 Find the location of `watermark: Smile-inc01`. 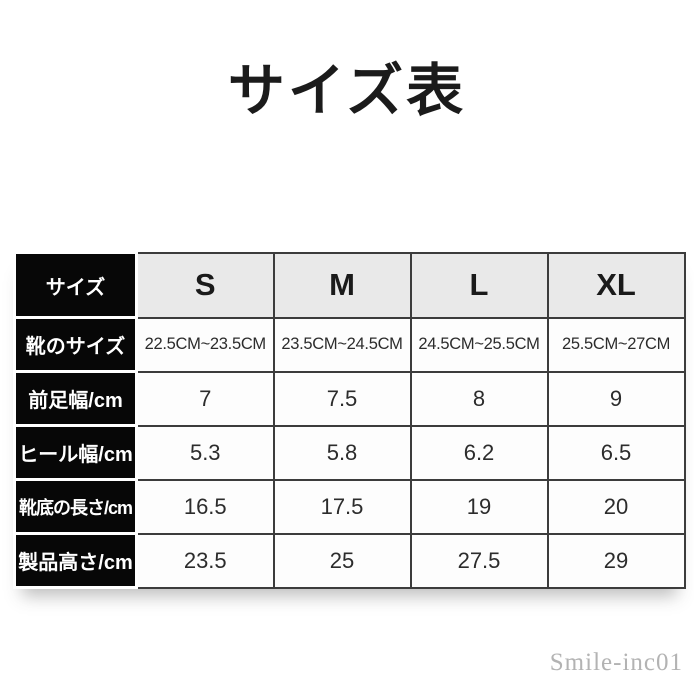

watermark: Smile-inc01 is located at coordinates (616, 662).